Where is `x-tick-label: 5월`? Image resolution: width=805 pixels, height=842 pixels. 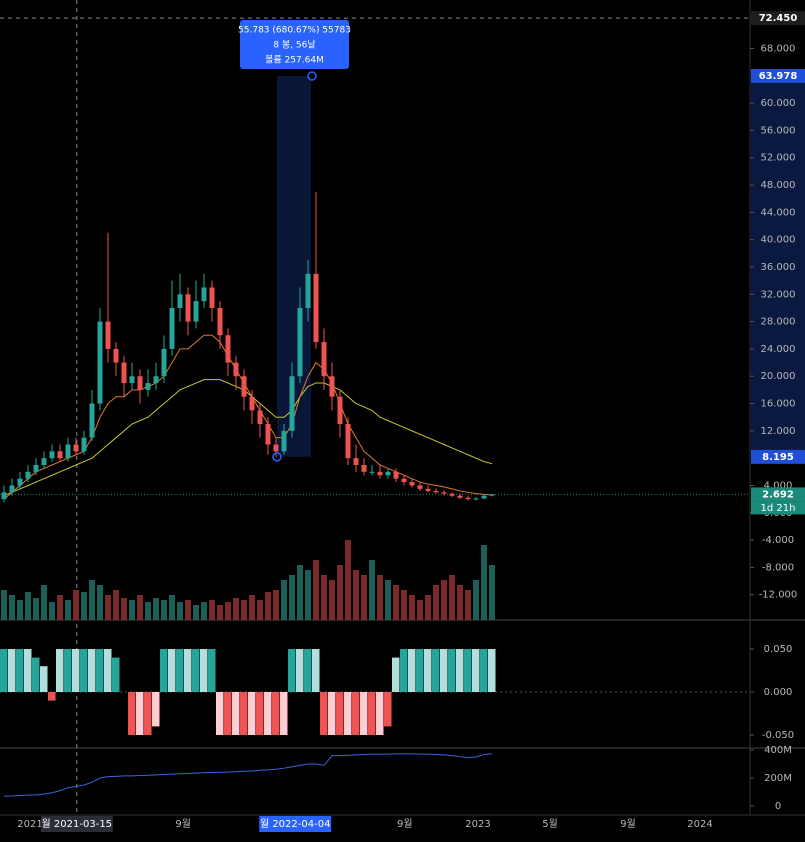 x-tick-label: 5월 is located at coordinates (550, 824).